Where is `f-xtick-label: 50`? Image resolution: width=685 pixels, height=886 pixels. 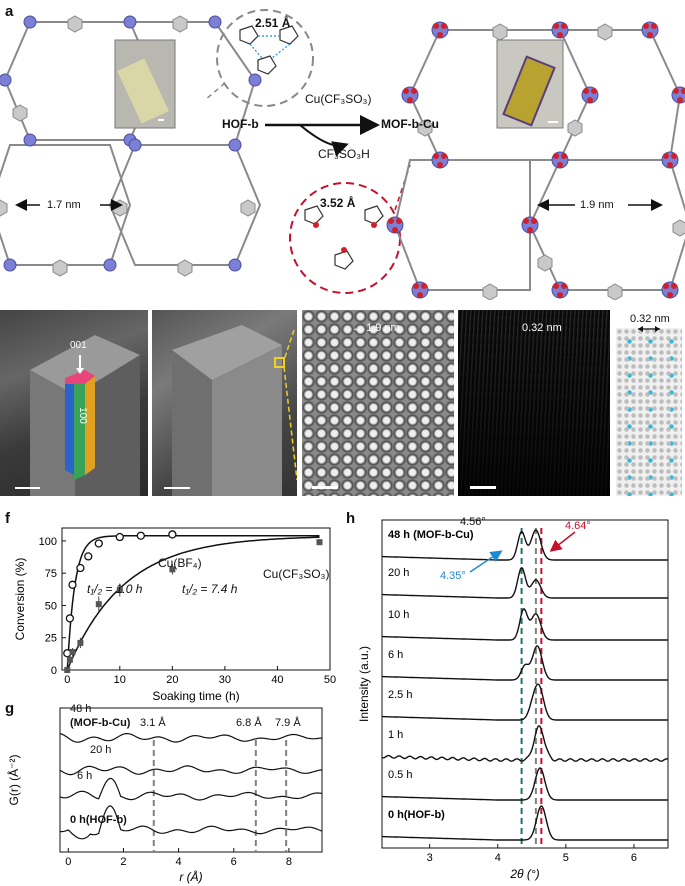
f-xtick-label: 50 is located at coordinates (330, 680).